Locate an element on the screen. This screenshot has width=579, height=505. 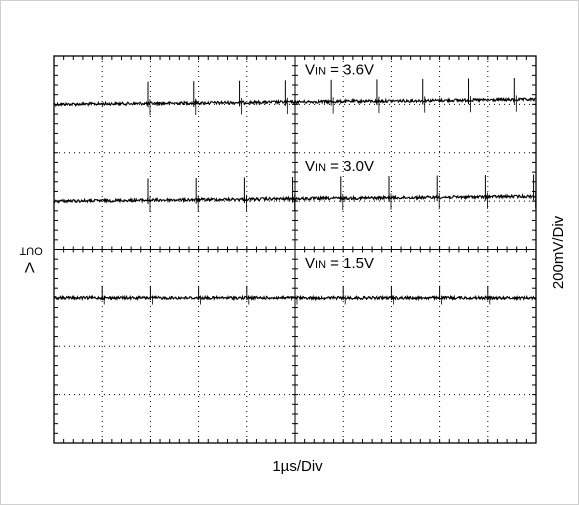
trace-label: VIN = 3.6V is located at coordinates (339, 69).